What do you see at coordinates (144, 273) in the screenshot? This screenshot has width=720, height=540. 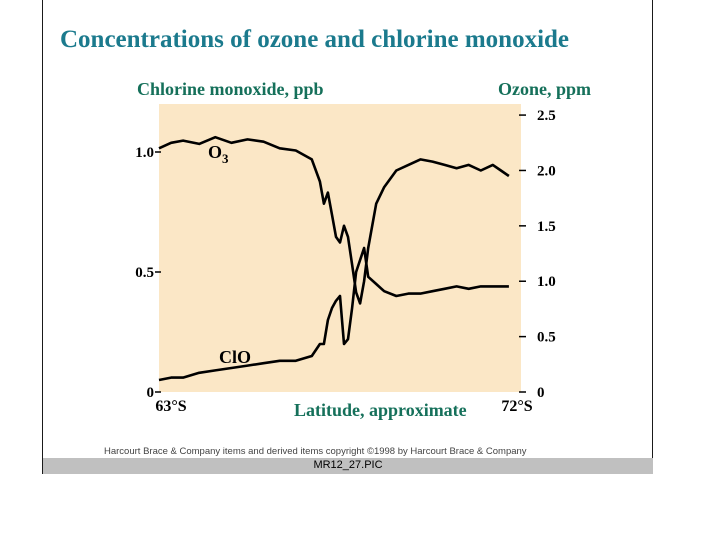 I see `left-tick-label: 0.5` at bounding box center [144, 273].